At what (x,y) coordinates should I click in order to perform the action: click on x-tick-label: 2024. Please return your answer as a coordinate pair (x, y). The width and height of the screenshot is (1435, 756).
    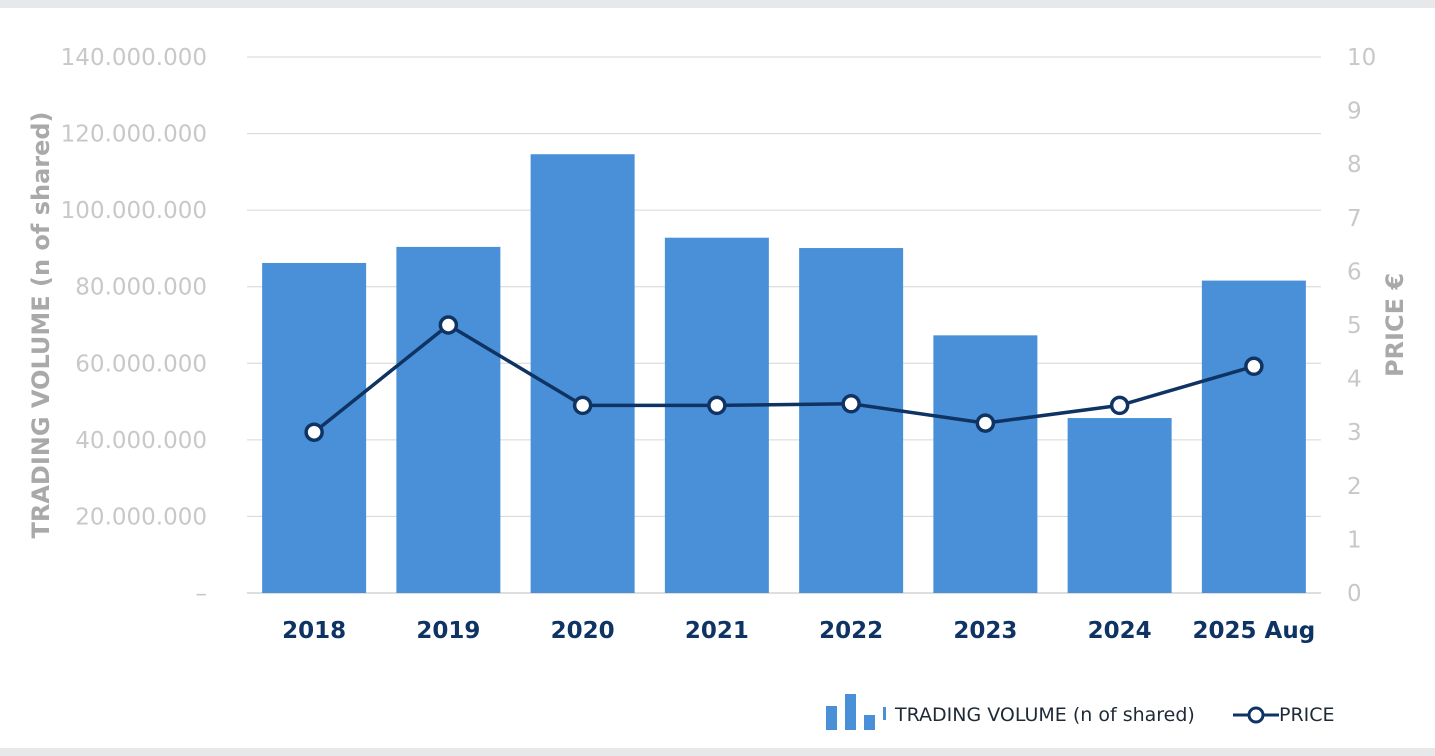
    Looking at the image, I should click on (1120, 631).